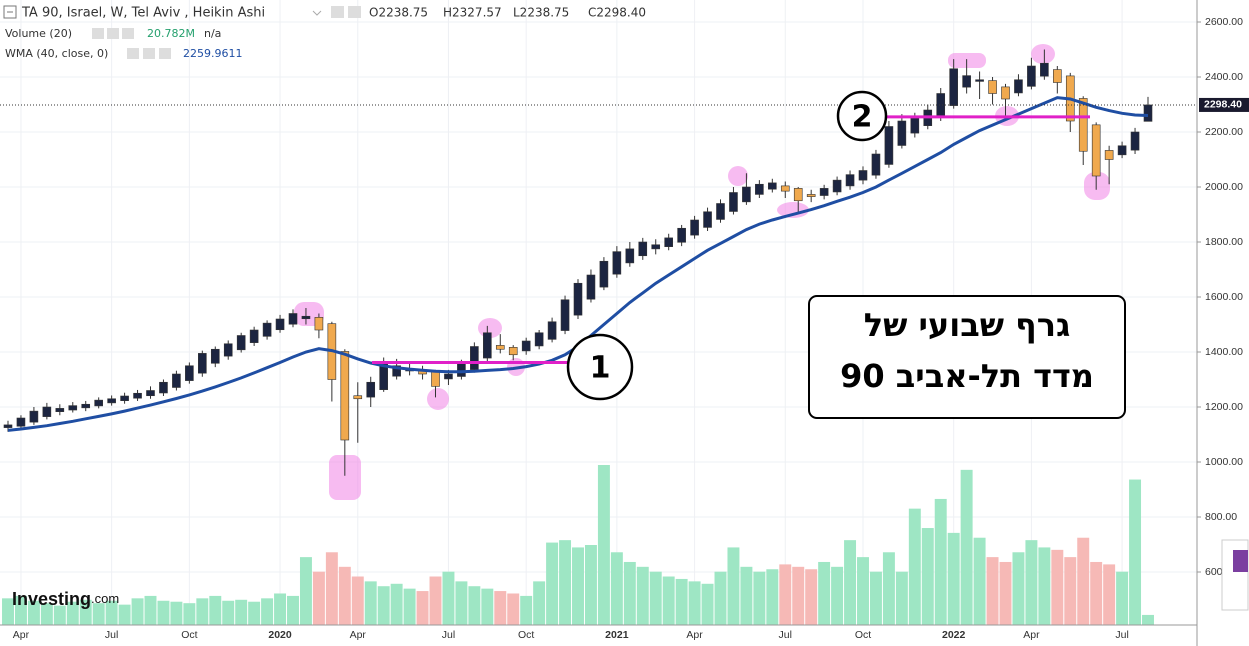 Image resolution: width=1249 pixels, height=646 pixels. What do you see at coordinates (967, 357) in the screenshot?
I see `note-box` at bounding box center [967, 357].